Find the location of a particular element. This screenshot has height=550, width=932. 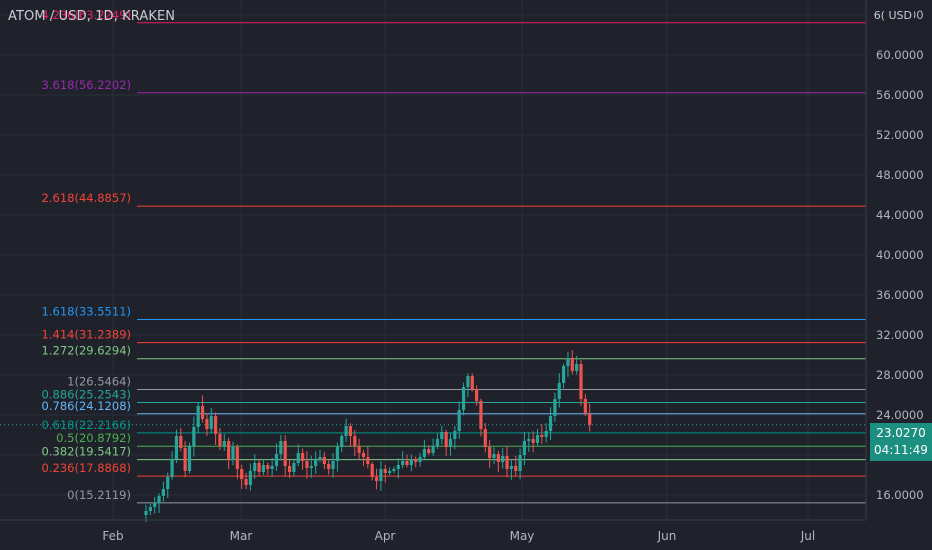

y-tick-label: 36.0000 is located at coordinates (900, 295).